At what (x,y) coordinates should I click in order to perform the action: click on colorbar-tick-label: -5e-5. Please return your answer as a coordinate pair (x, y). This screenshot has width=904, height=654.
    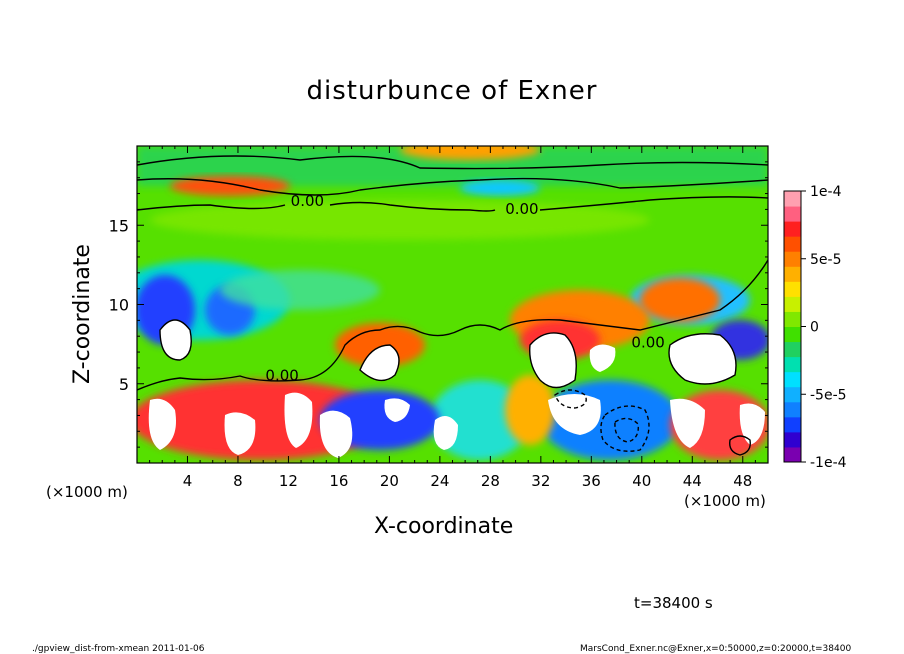
    Looking at the image, I should click on (828, 395).